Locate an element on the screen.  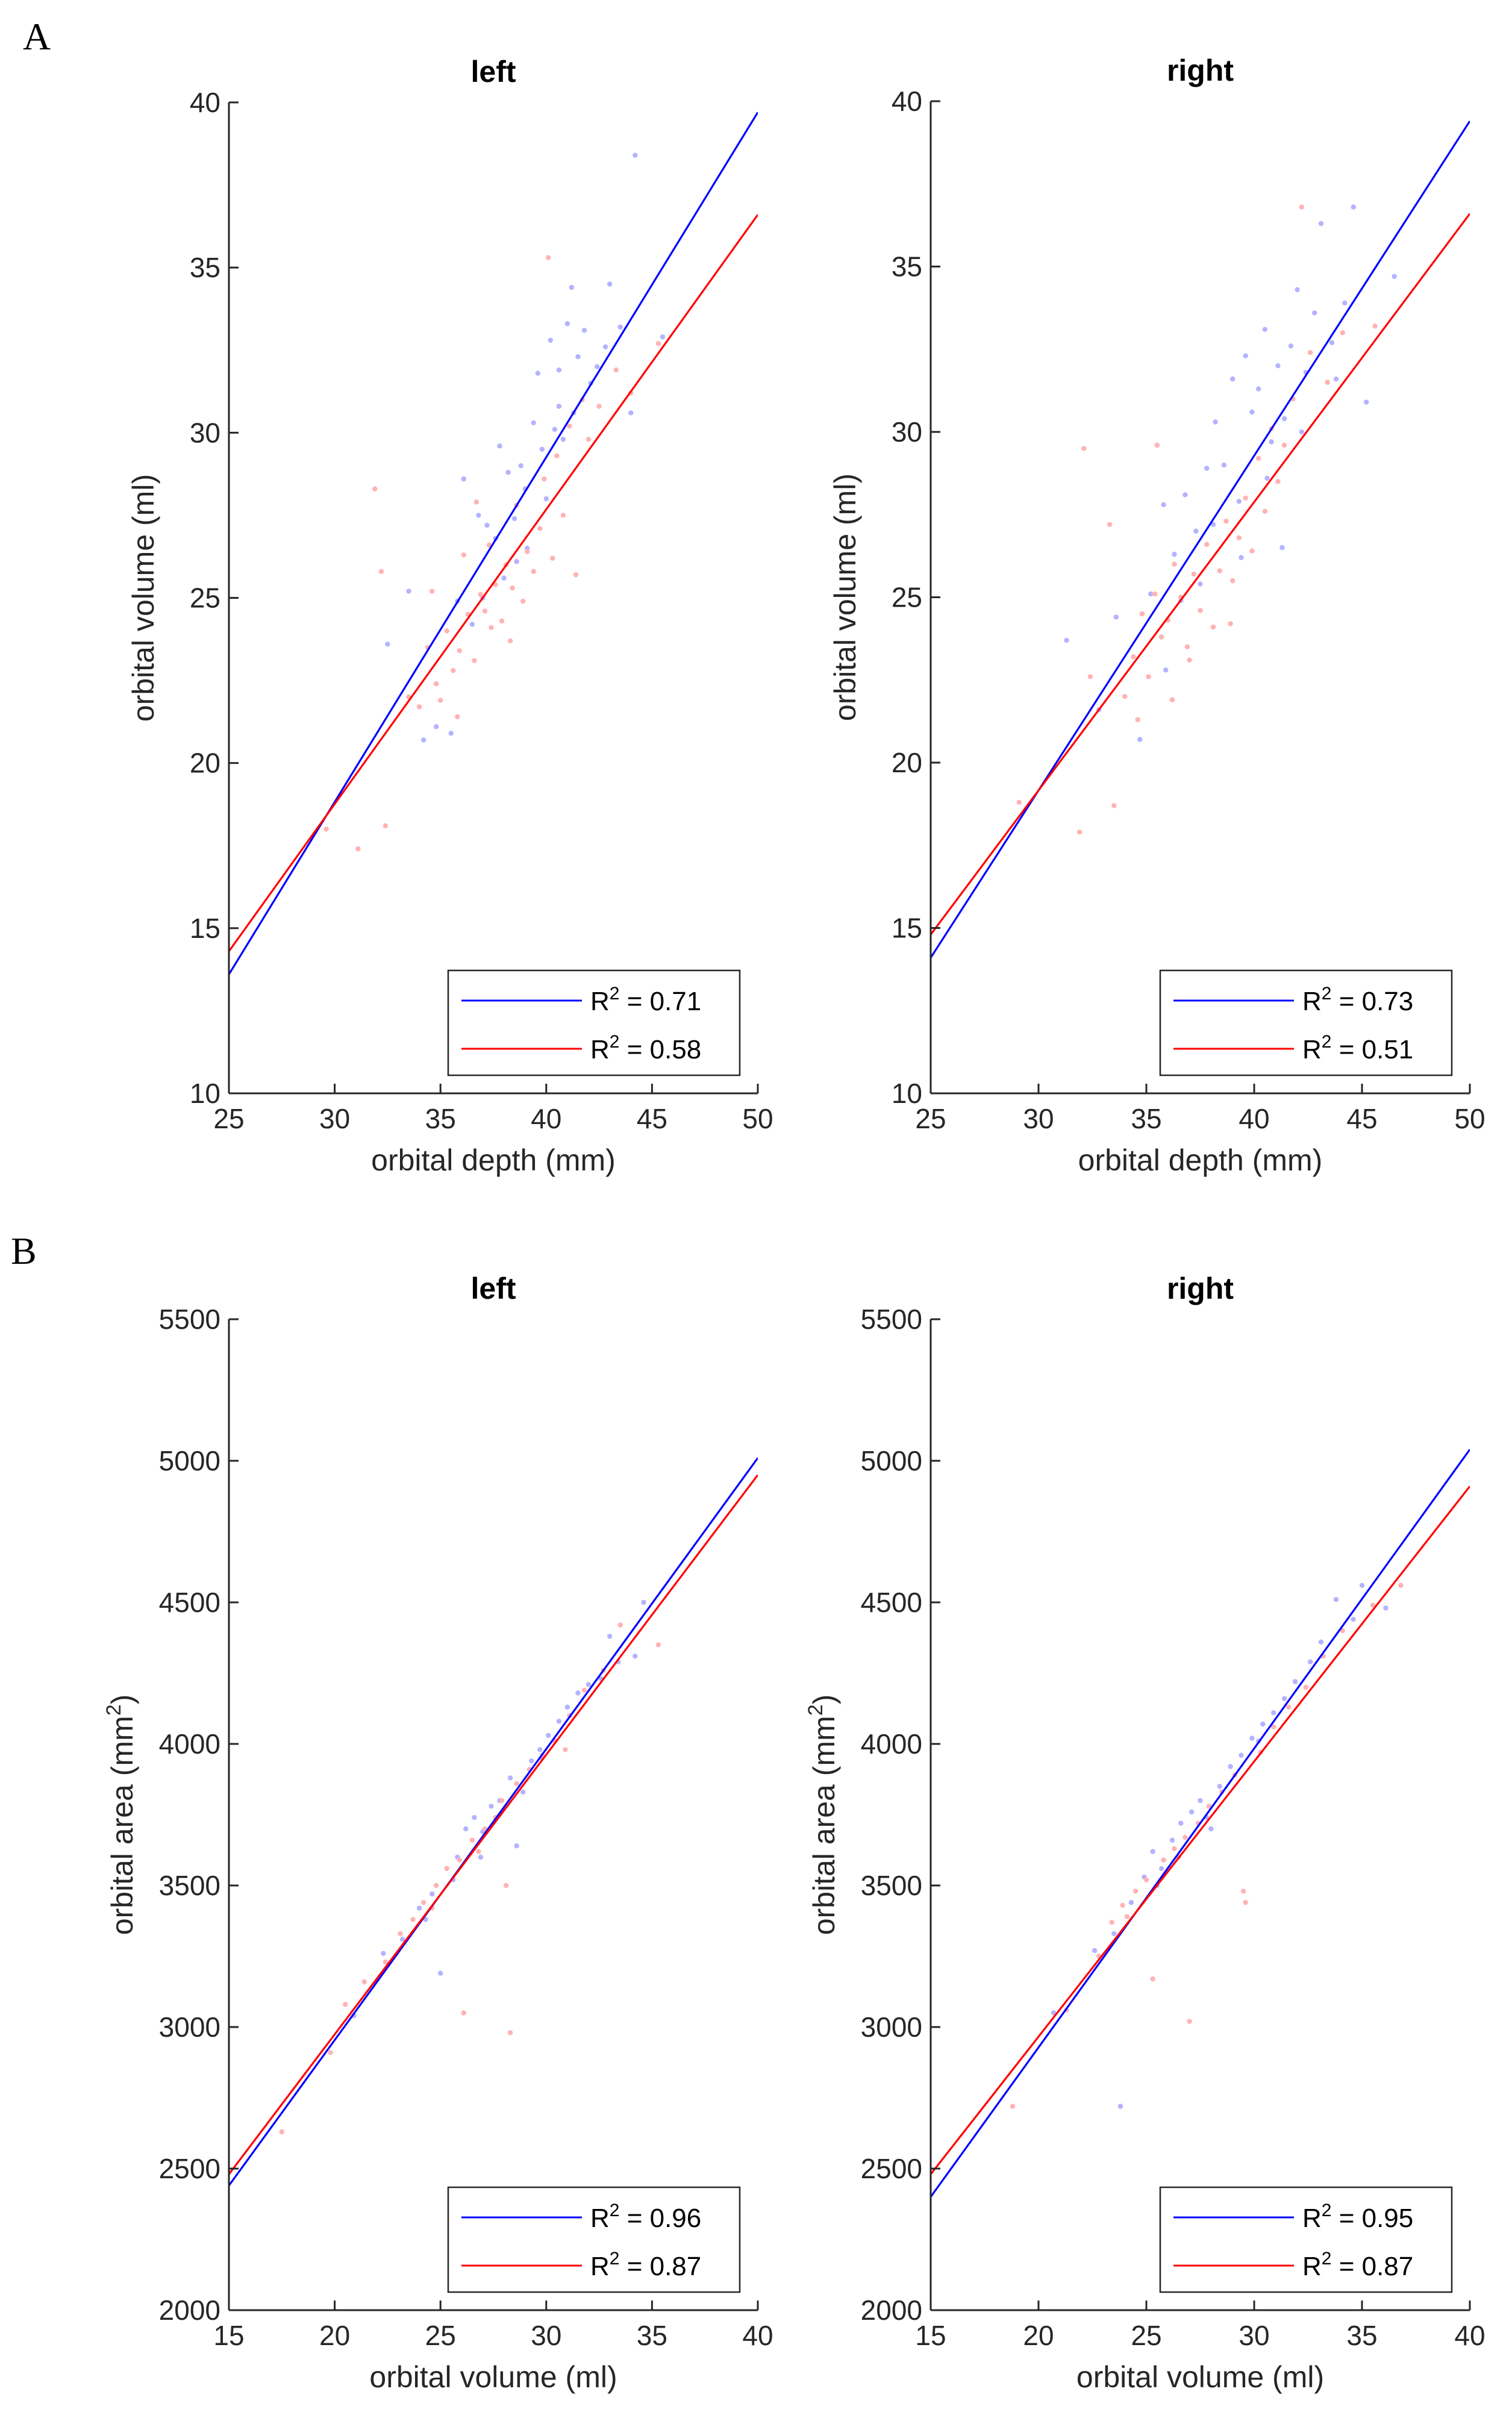
chart-2-x-label: orbital depth (mm) is located at coordinates (1200, 1160).